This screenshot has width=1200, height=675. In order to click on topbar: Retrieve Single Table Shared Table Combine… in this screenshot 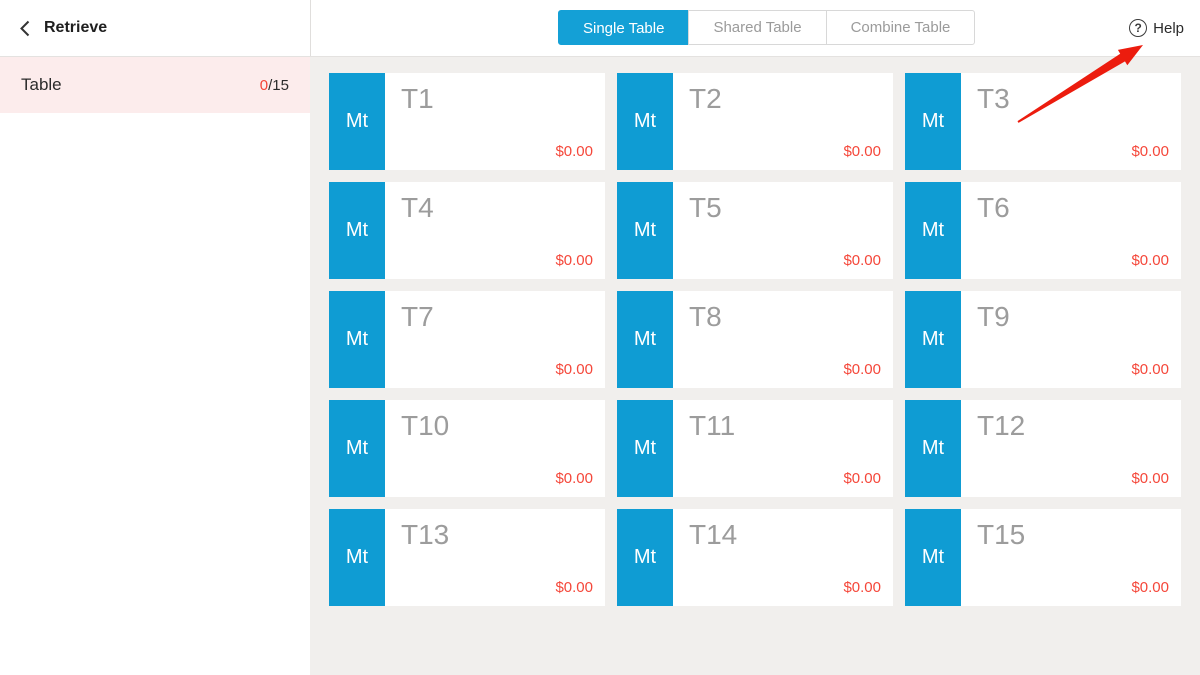, I will do `click(600, 28)`.